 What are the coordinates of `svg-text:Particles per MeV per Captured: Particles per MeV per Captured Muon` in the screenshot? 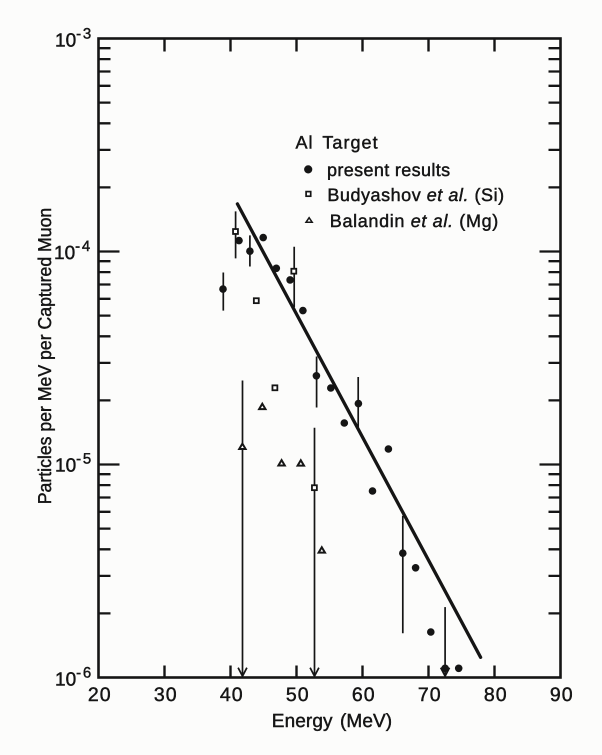 It's located at (44, 356).